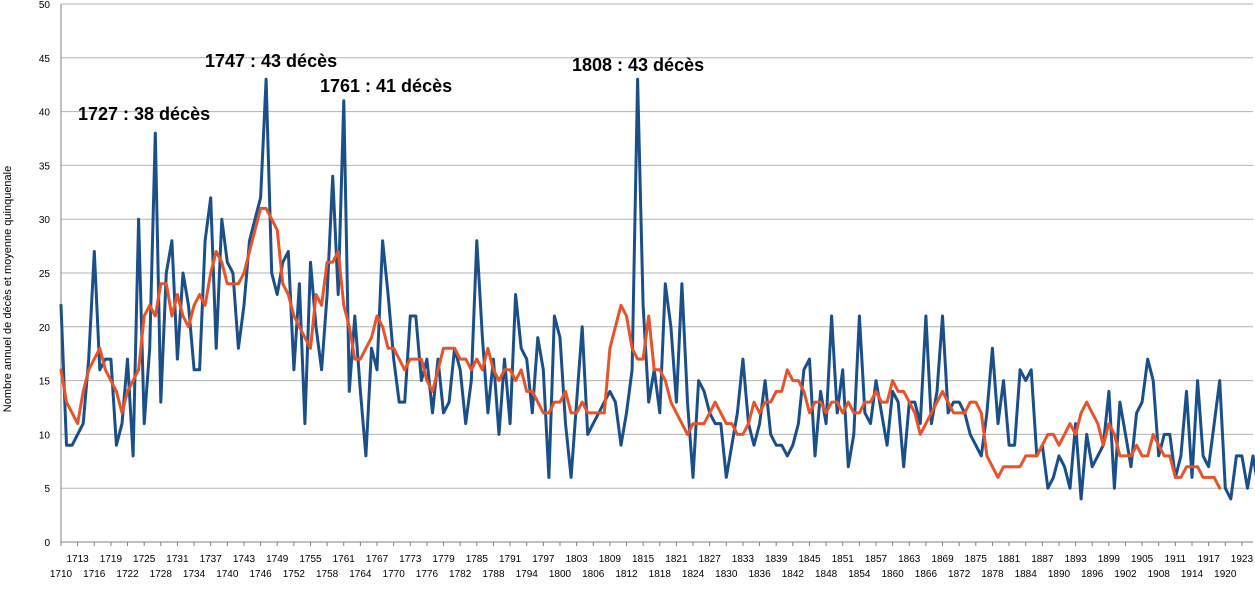  Describe the element at coordinates (793, 574) in the screenshot. I see `x-tick-label: 1842` at that location.